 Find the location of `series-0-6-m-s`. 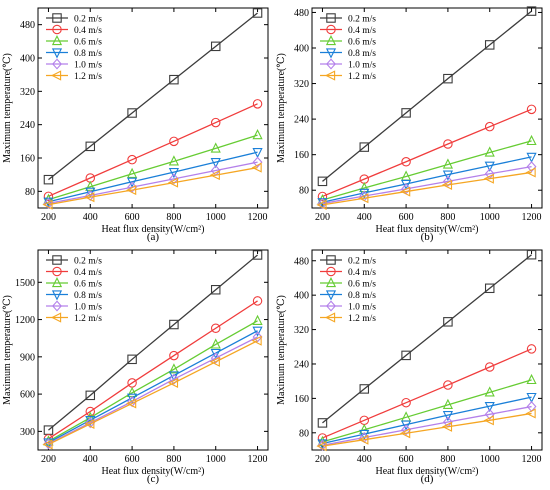

series-0-6-m-s is located at coordinates (153, 166).